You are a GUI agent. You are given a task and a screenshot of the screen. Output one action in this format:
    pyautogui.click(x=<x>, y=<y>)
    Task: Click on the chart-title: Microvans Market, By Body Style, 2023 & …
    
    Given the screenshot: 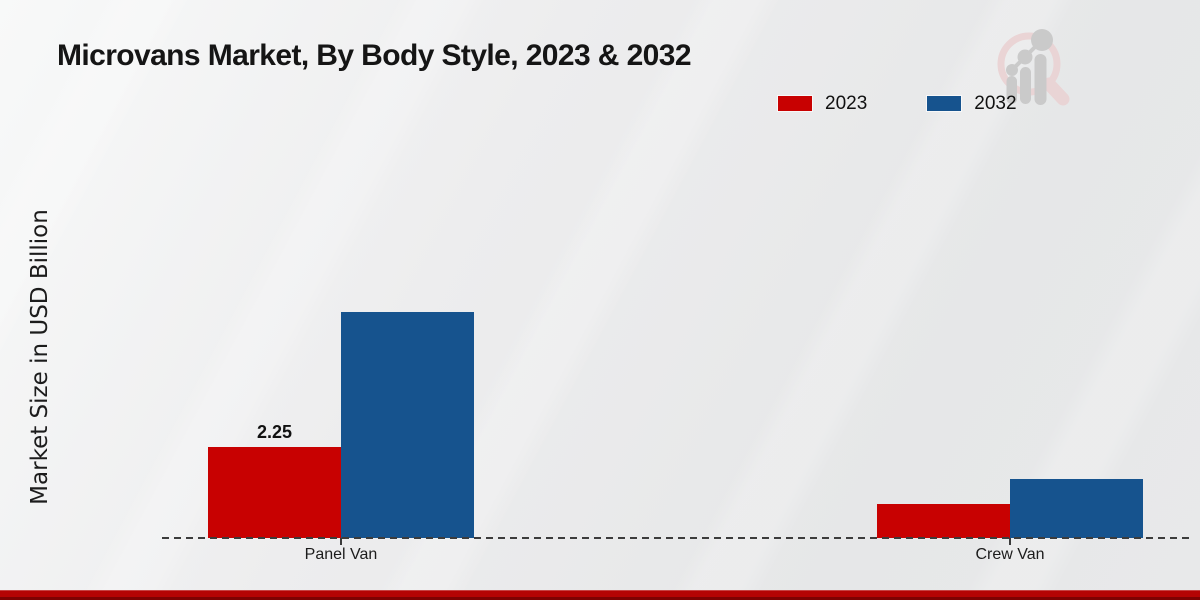 What is the action you would take?
    pyautogui.click(x=374, y=55)
    